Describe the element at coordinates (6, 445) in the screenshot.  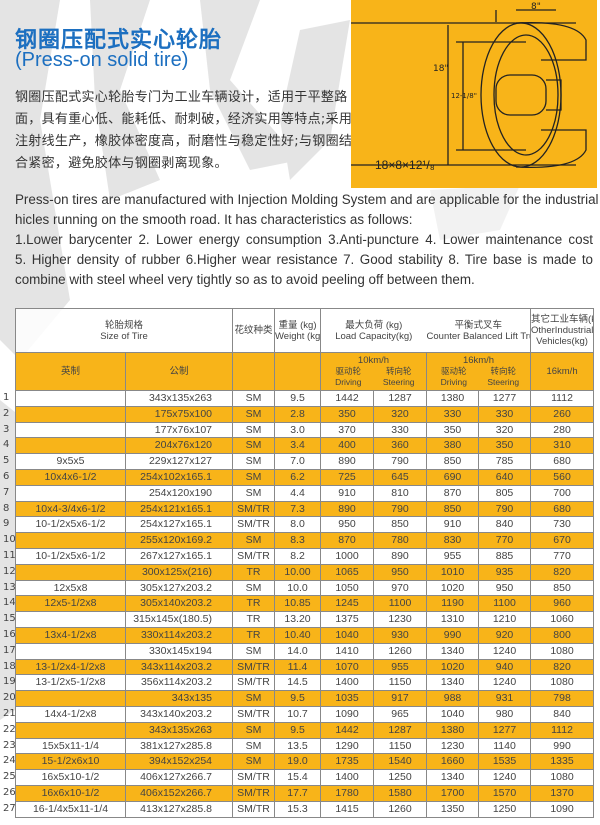
I see `row-number: 4` at that location.